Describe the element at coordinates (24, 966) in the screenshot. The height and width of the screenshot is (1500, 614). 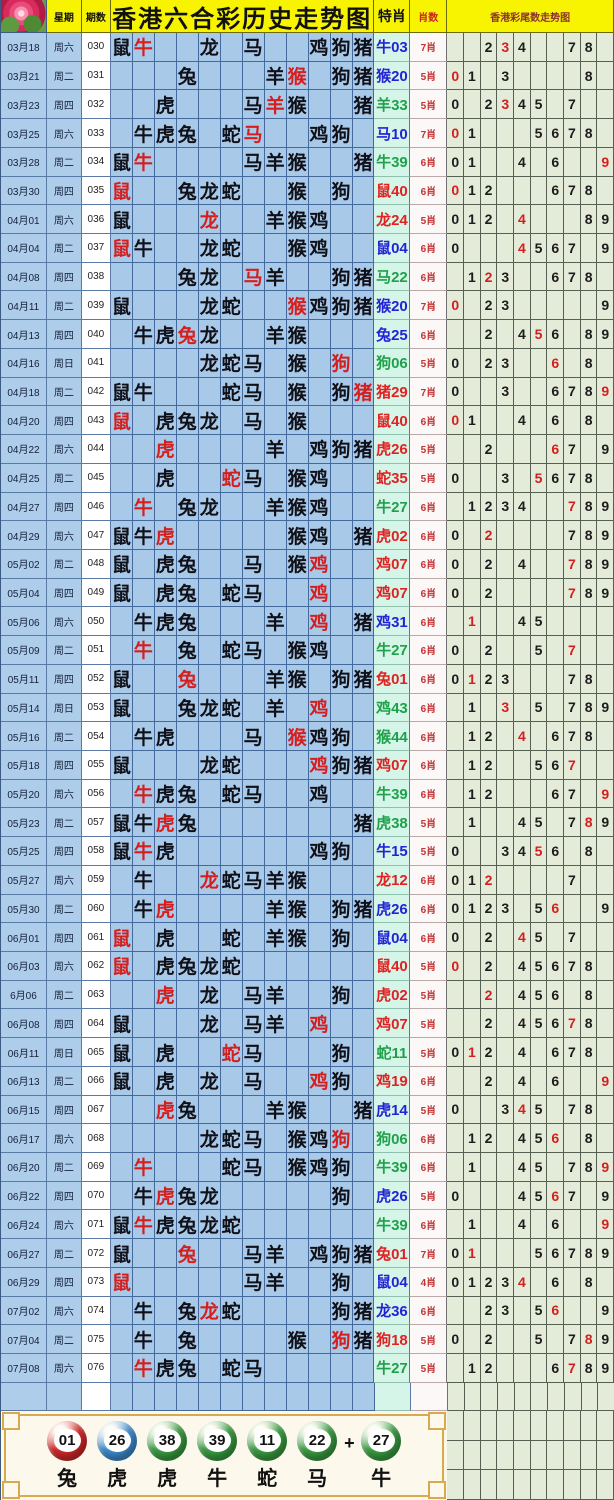
I see `date-cell: 06月03` at that location.